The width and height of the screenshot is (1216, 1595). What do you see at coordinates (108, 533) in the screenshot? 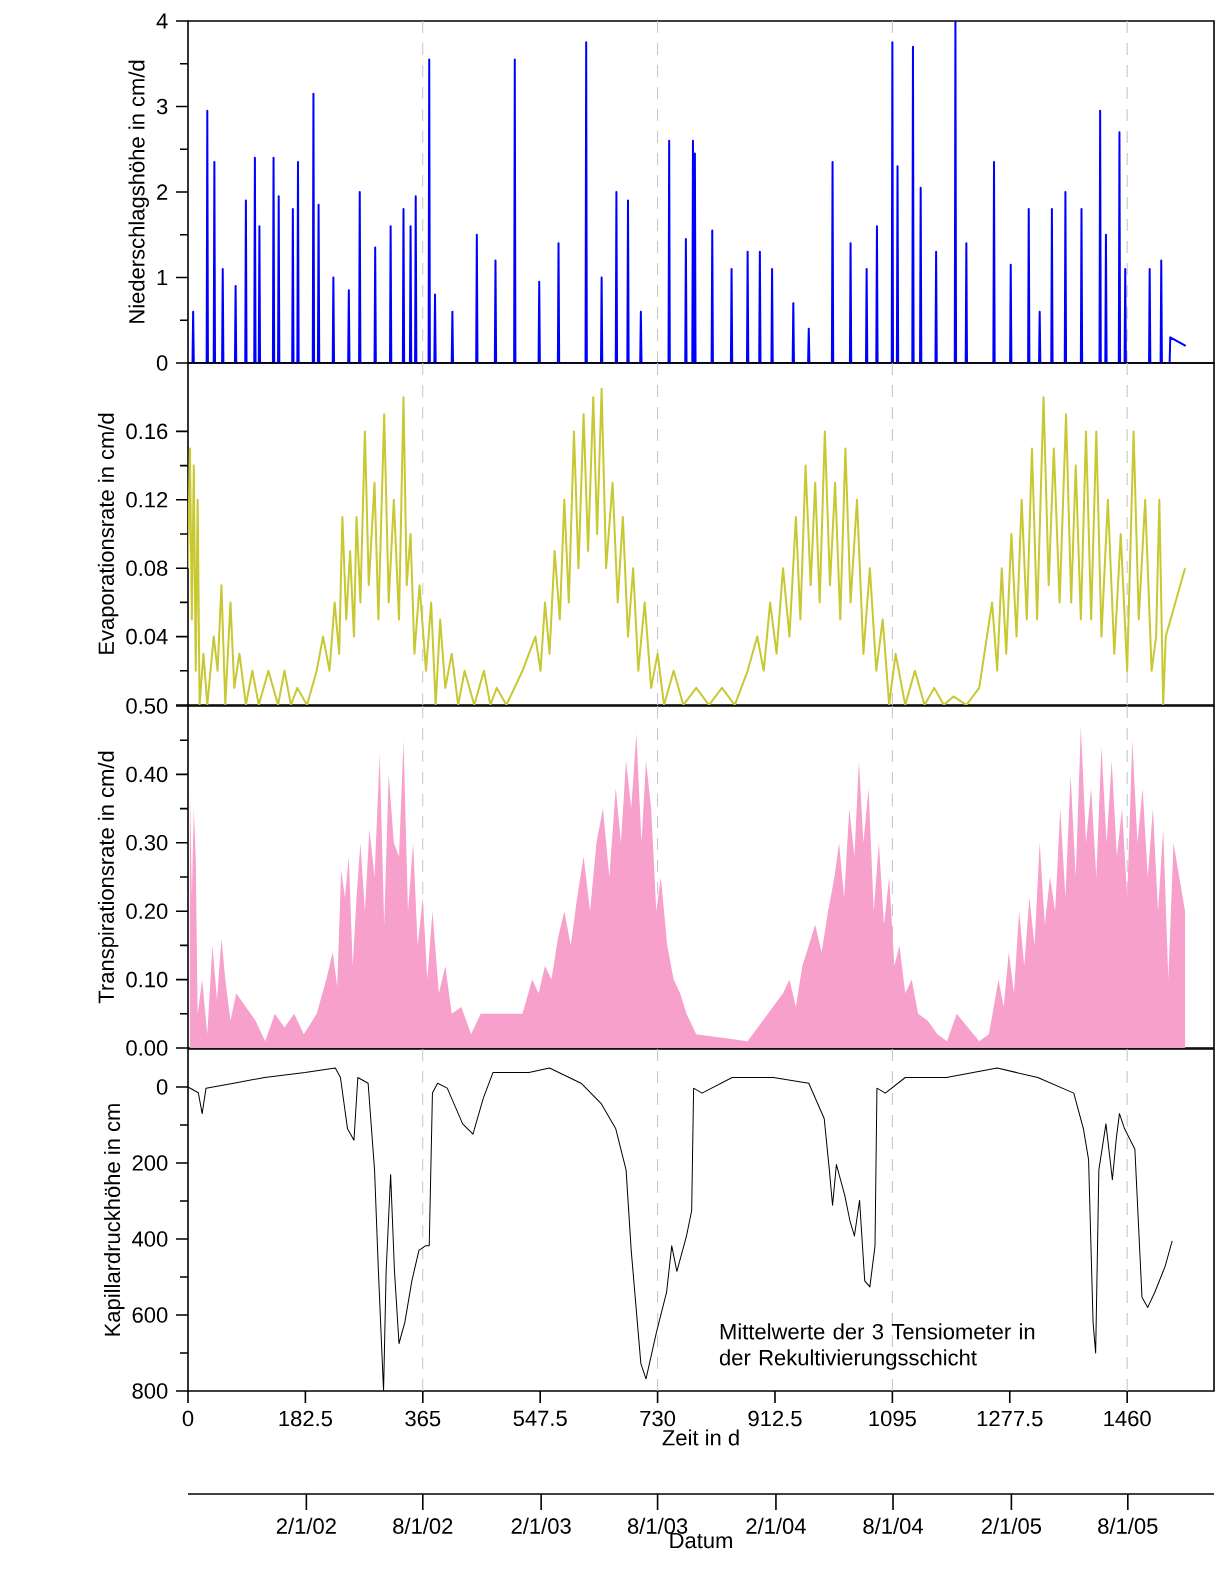
I see `y-axis-title: Evaporationsrate in cm/d` at bounding box center [108, 533].